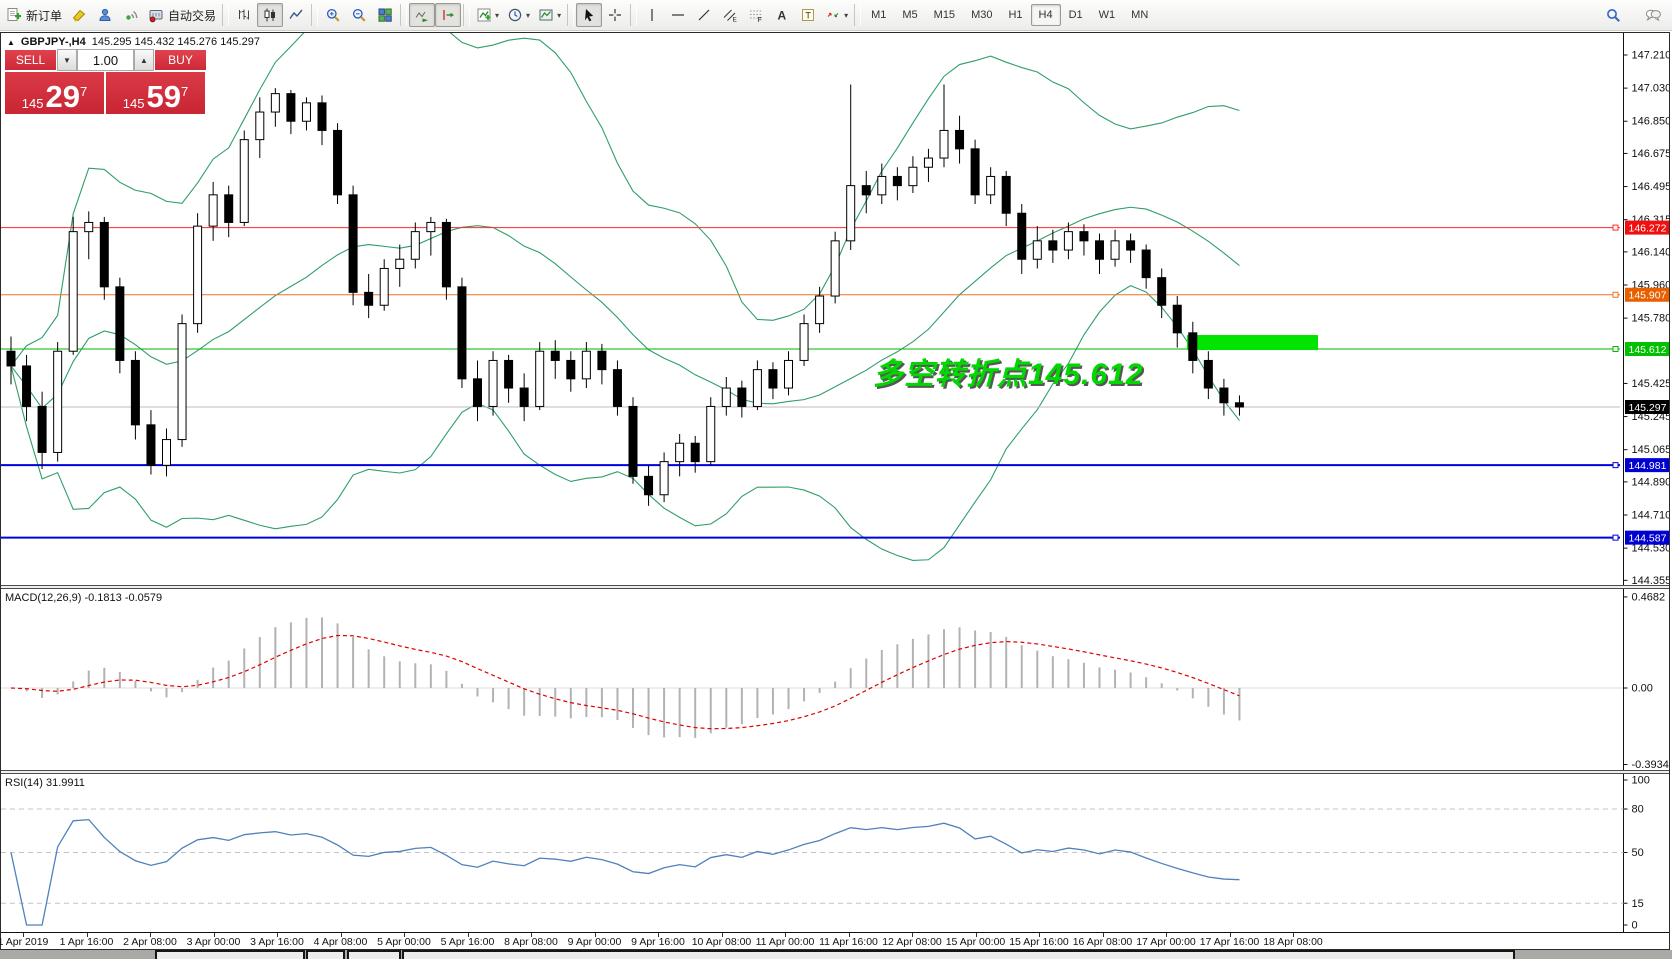 The width and height of the screenshot is (1672, 959). I want to click on sell-price: 145 29 7, so click(54, 93).